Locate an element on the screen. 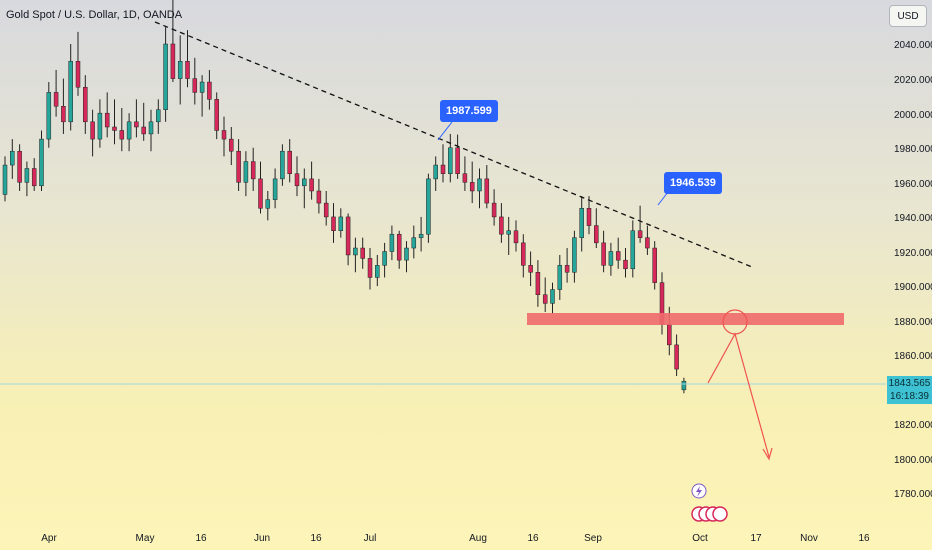 The height and width of the screenshot is (550, 932). currency-button: USD is located at coordinates (908, 16).